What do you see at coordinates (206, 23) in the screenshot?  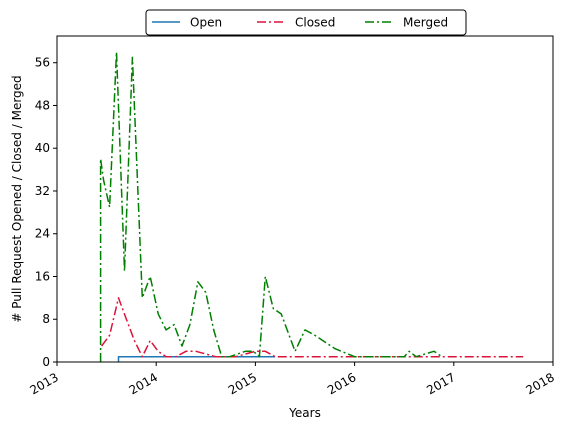 I see `legend-label-open: Open` at bounding box center [206, 23].